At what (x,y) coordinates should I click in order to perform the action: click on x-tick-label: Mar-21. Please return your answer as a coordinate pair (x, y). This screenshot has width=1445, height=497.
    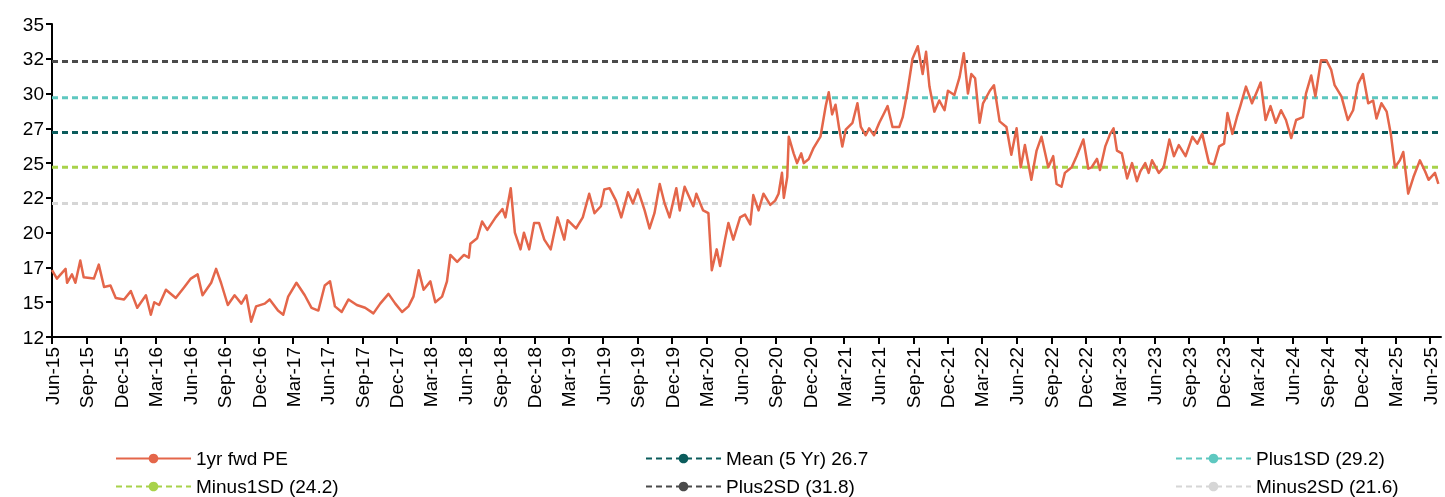
    Looking at the image, I should click on (844, 377).